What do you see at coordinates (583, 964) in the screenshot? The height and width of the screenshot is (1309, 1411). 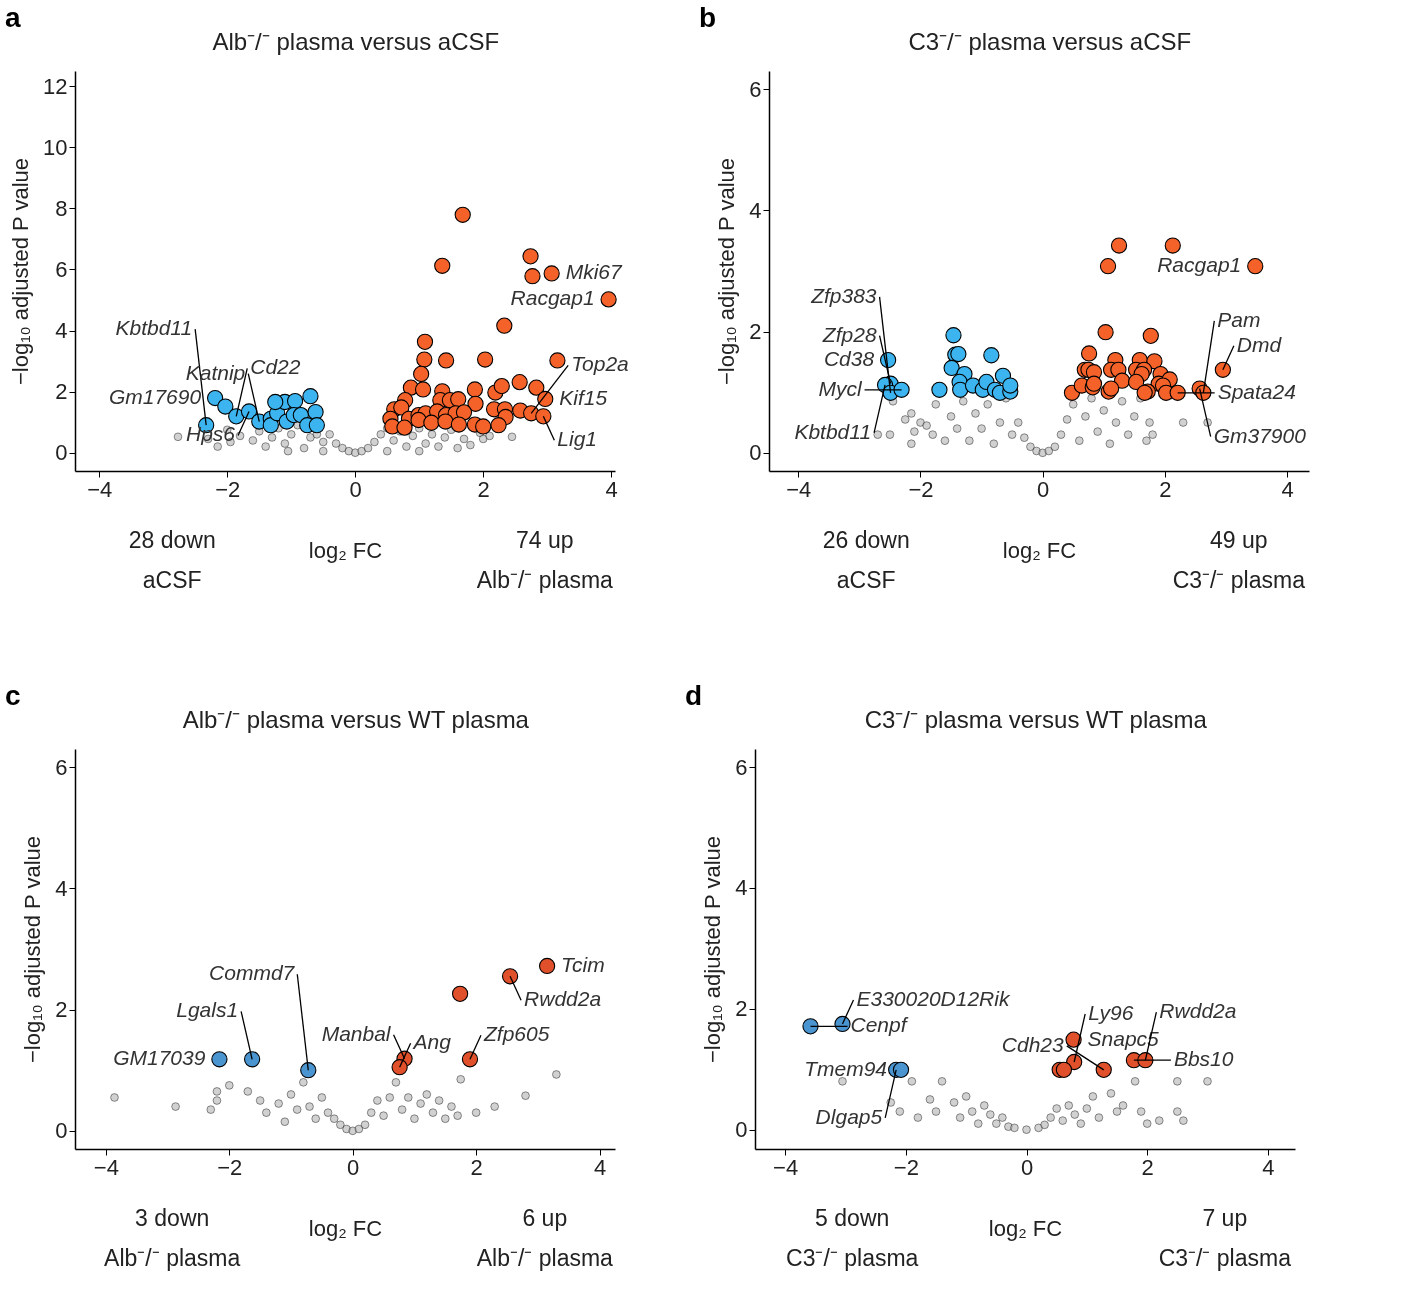 I see `annotation: Tcim` at bounding box center [583, 964].